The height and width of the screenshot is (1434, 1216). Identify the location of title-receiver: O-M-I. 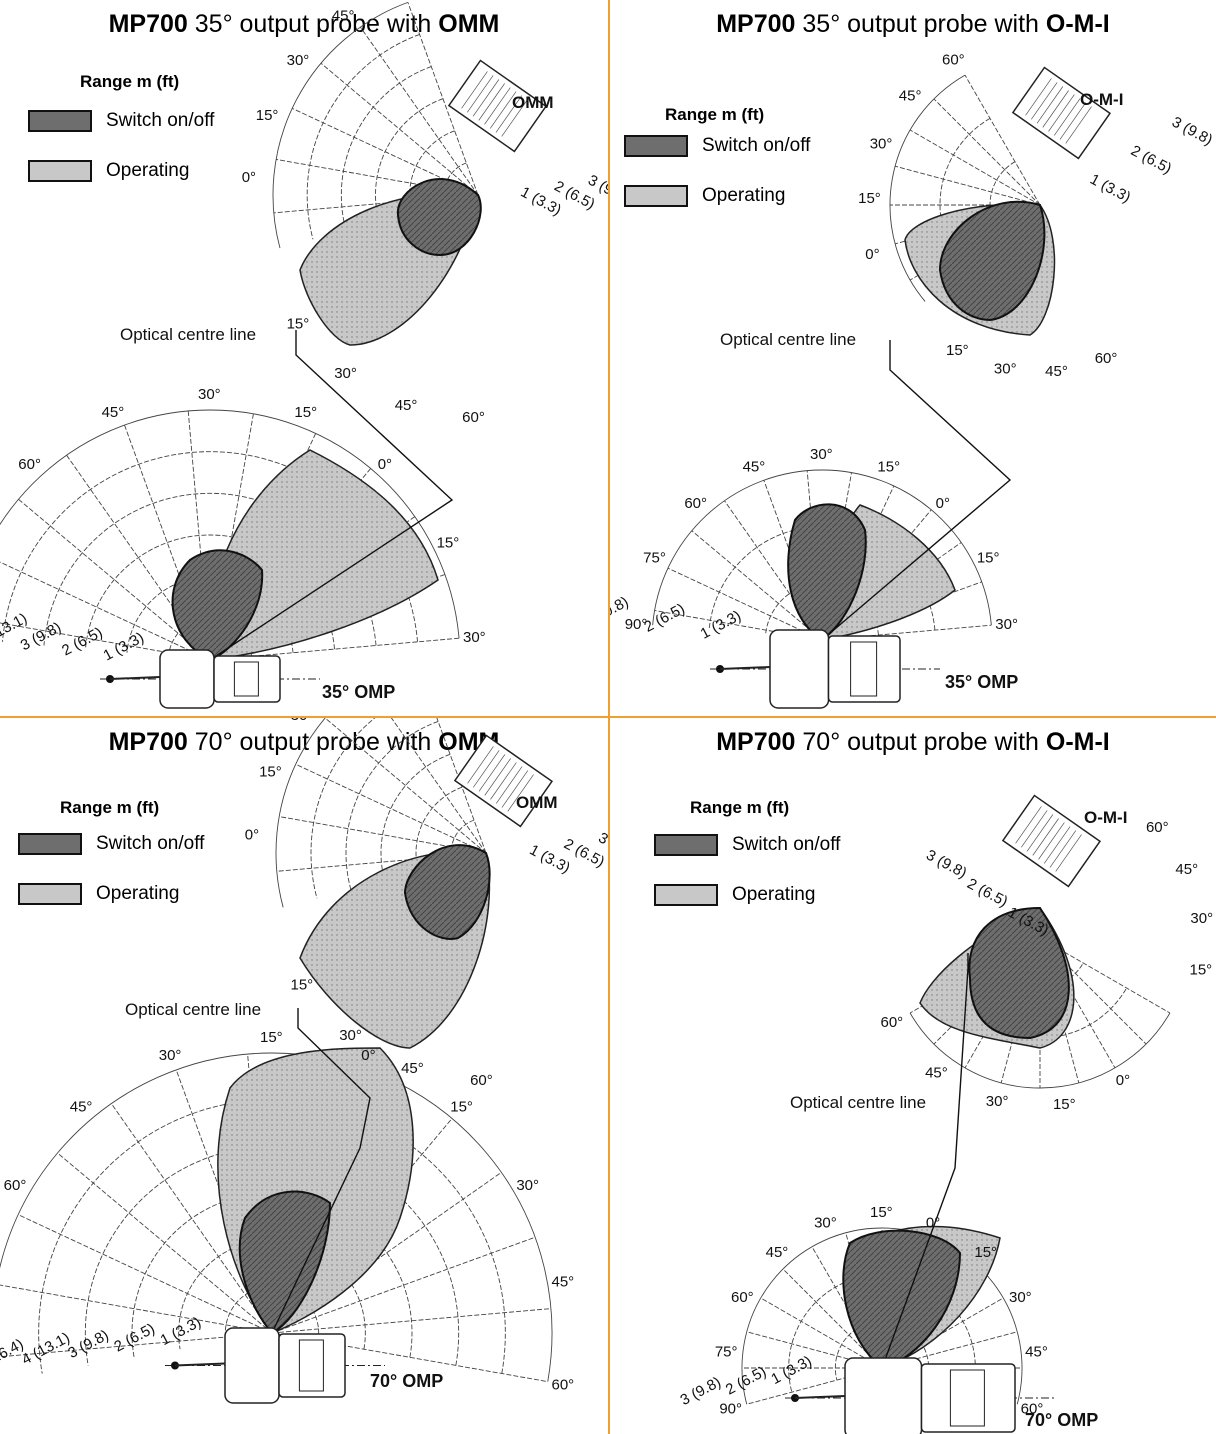
(1077, 742).